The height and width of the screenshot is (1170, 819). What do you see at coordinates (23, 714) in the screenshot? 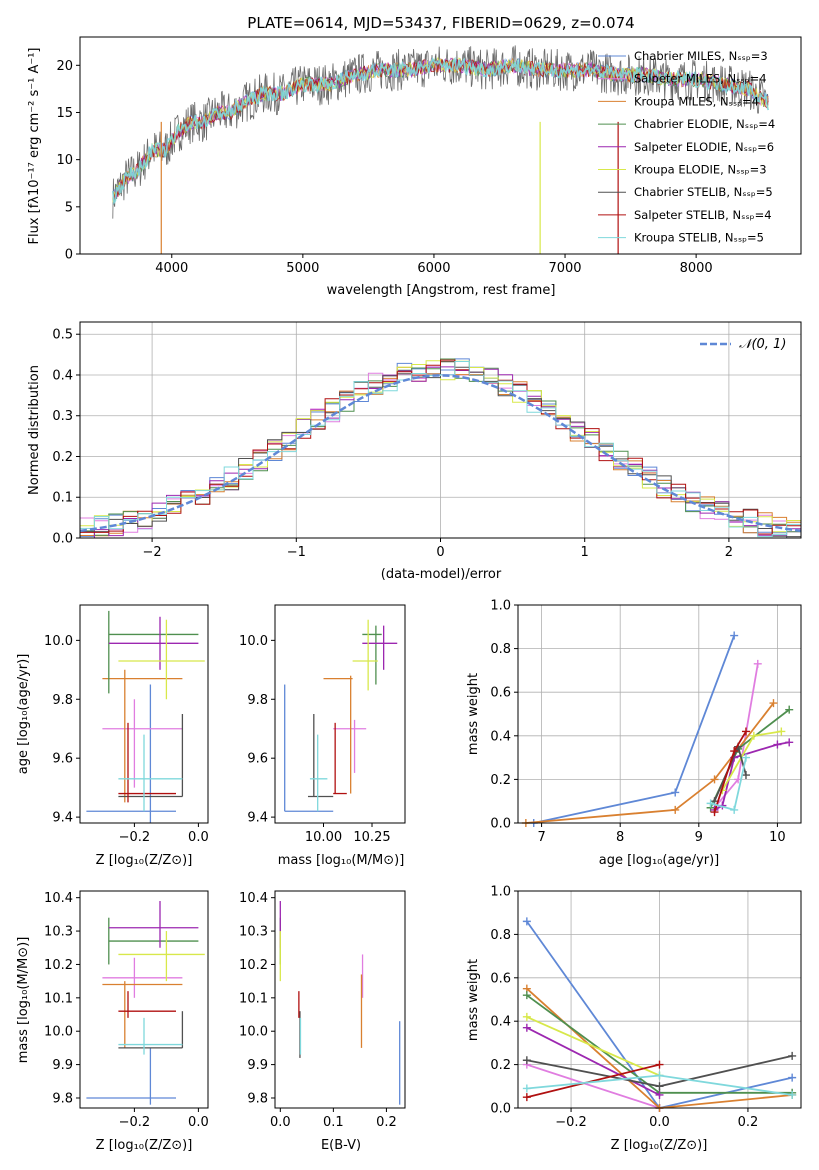
I see `age-metallicity-y-label: age [log₁₀(age/yr)]` at bounding box center [23, 714].